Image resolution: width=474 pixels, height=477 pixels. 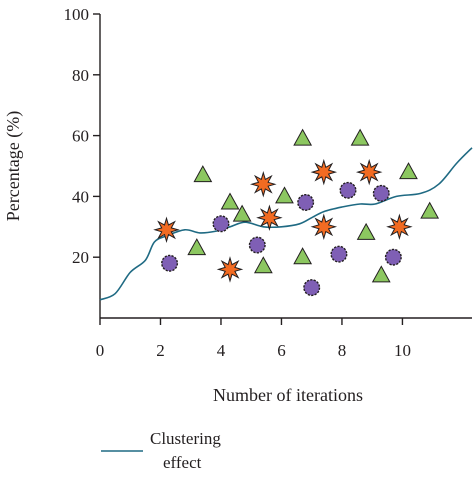 What do you see at coordinates (80, 75) in the screenshot?
I see `y-tick-label: 80` at bounding box center [80, 75].